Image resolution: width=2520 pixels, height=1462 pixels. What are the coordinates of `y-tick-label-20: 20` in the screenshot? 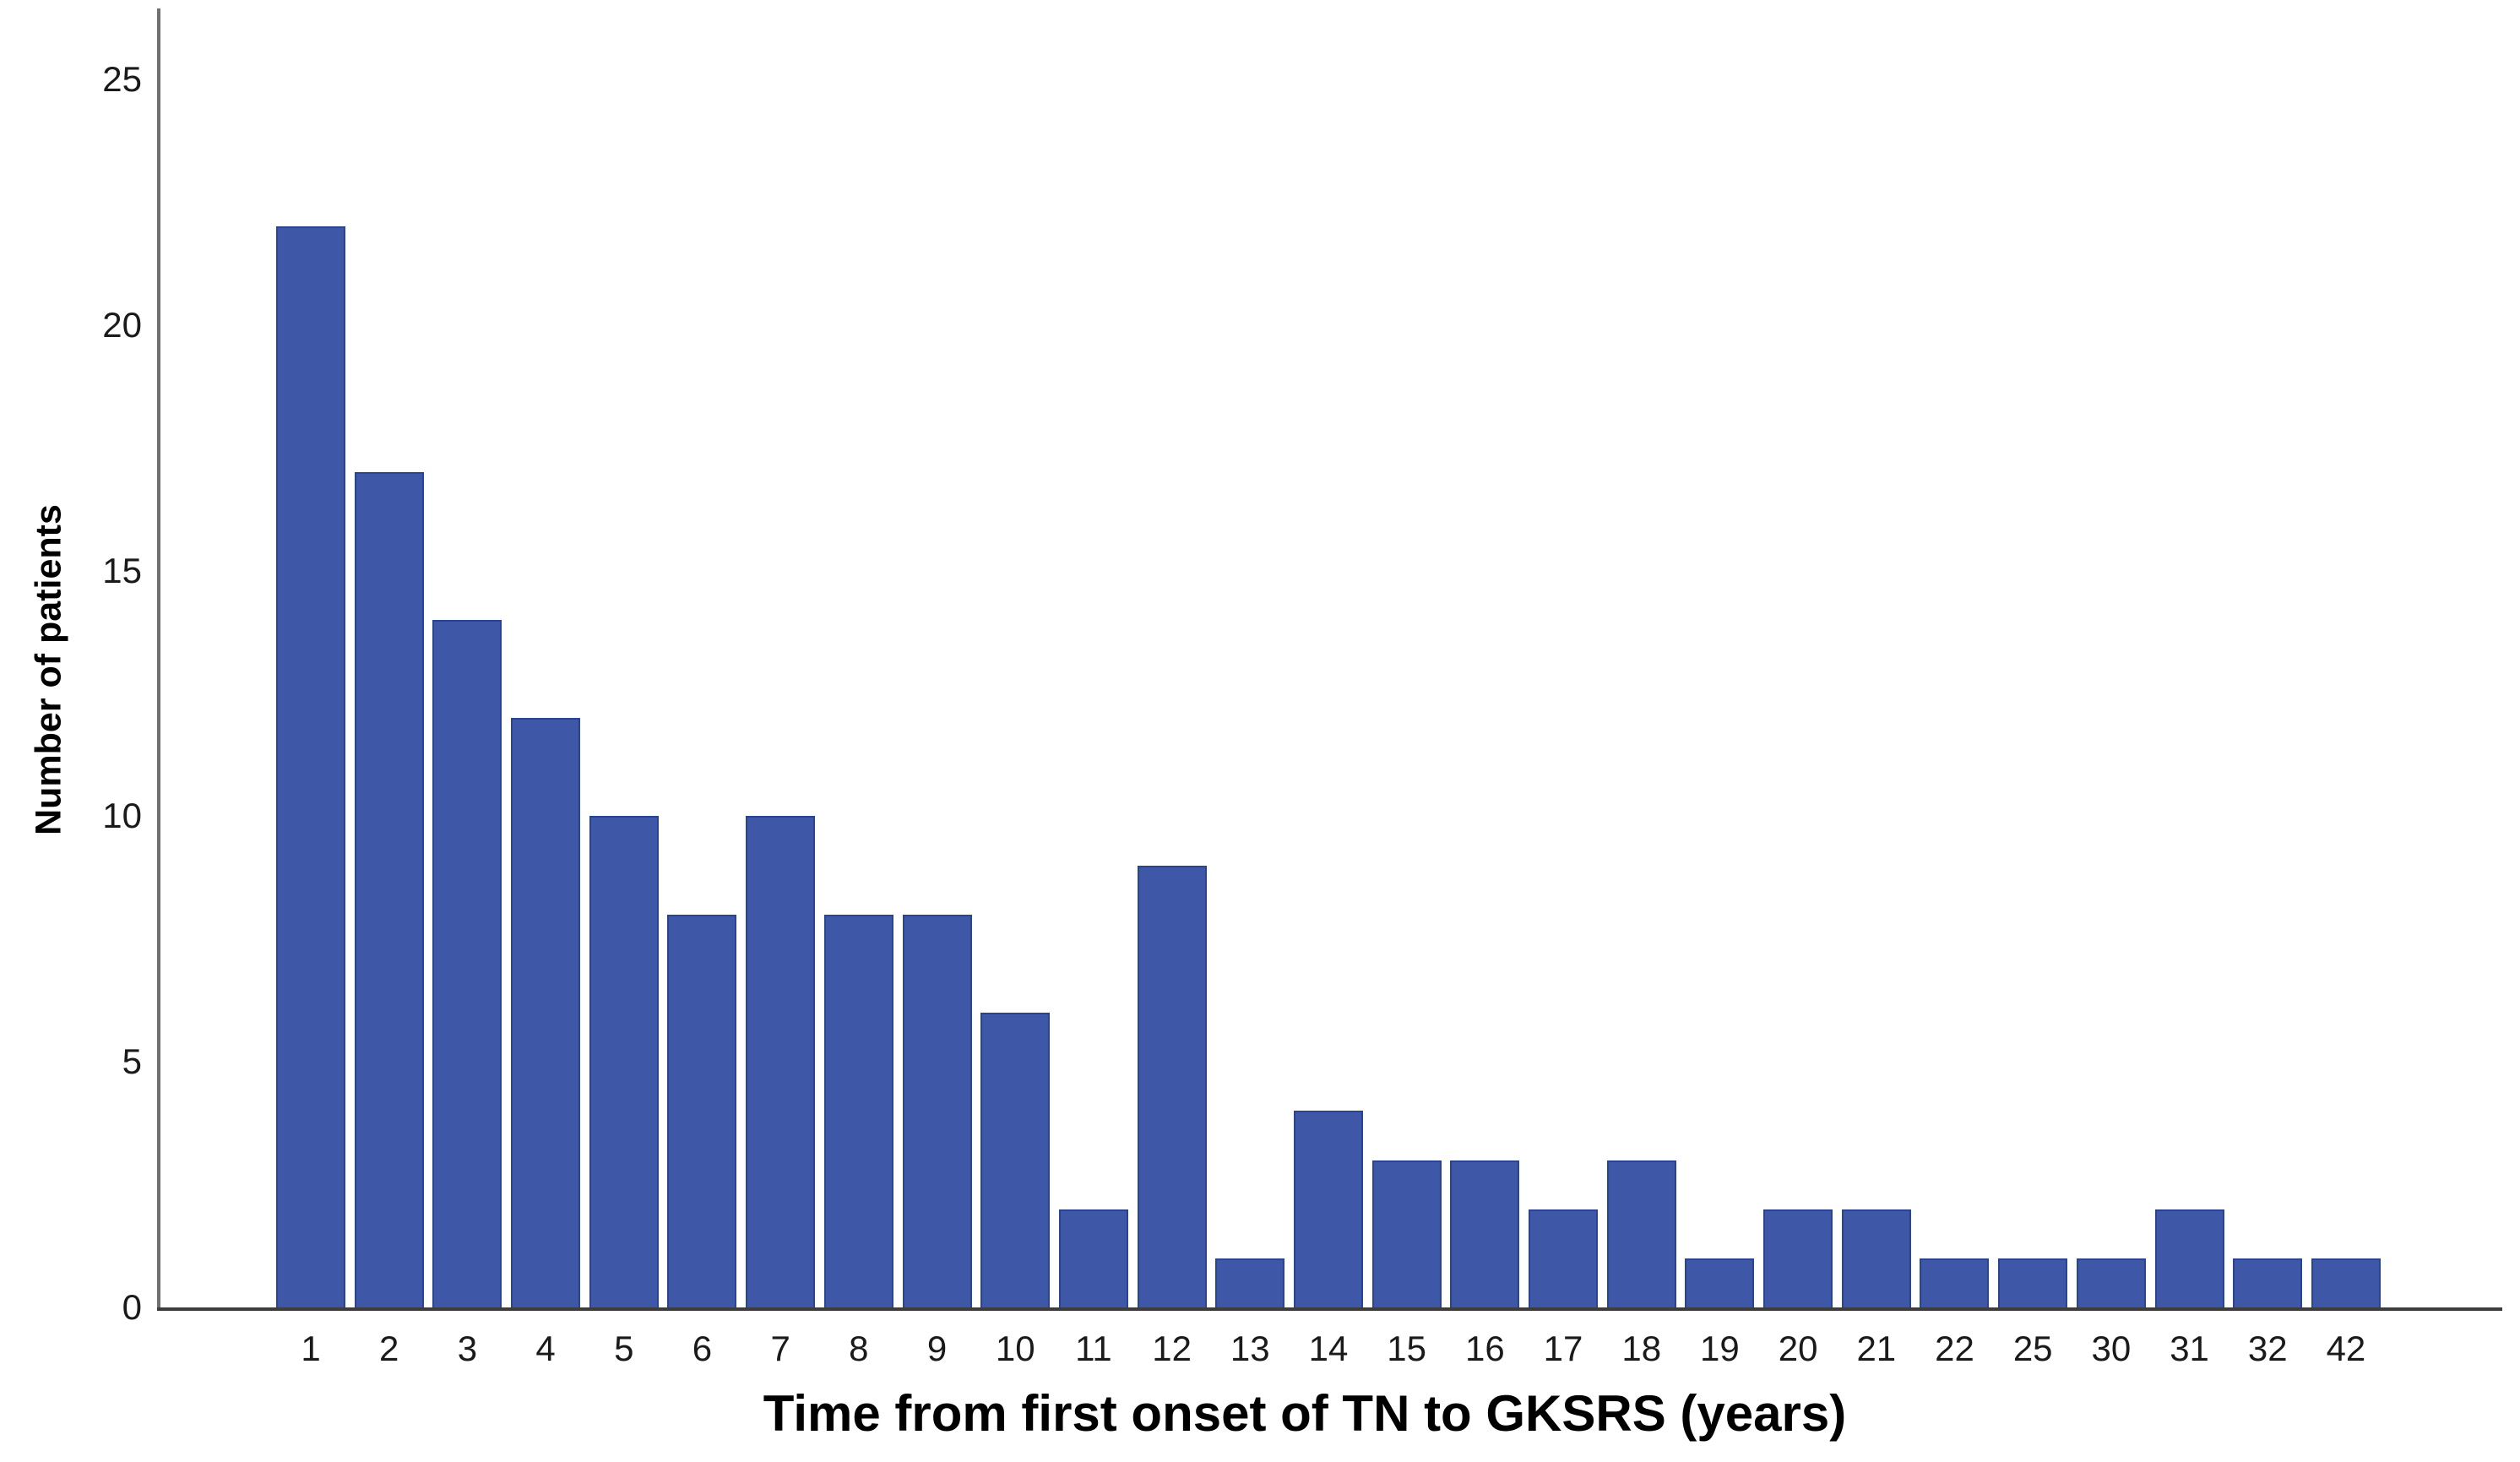 It's located at (122, 324).